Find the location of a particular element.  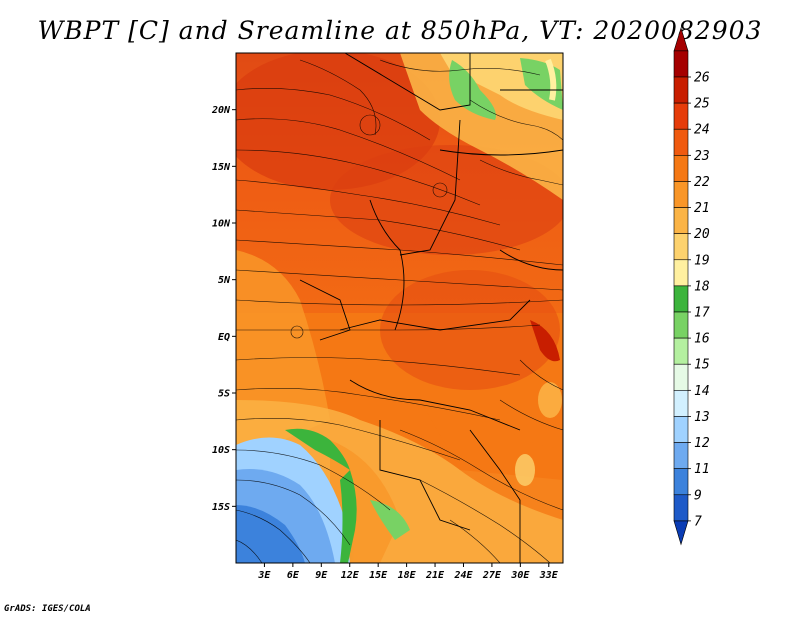

colorbar-label: 23 is located at coordinates (702, 156).